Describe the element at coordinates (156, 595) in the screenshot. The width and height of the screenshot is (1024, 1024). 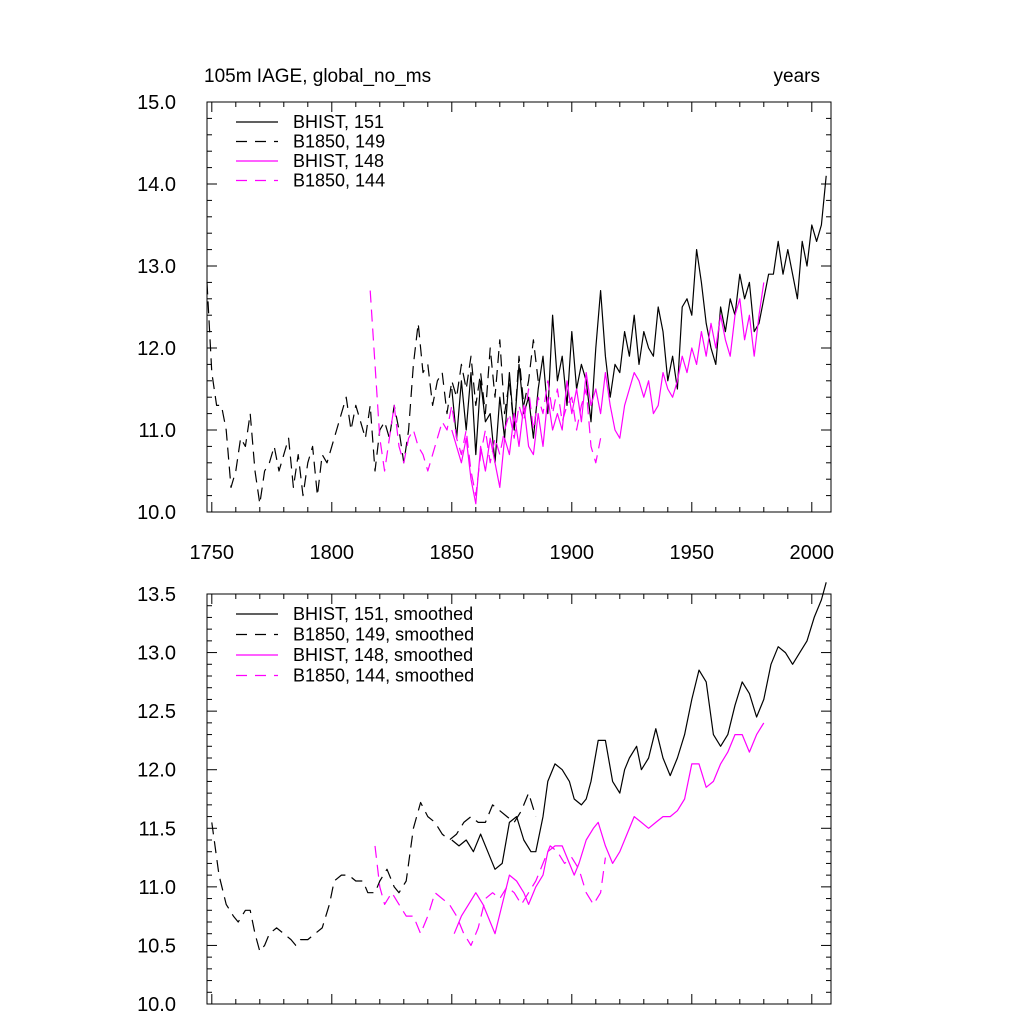
I see `y-tick-label: 13.5` at that location.